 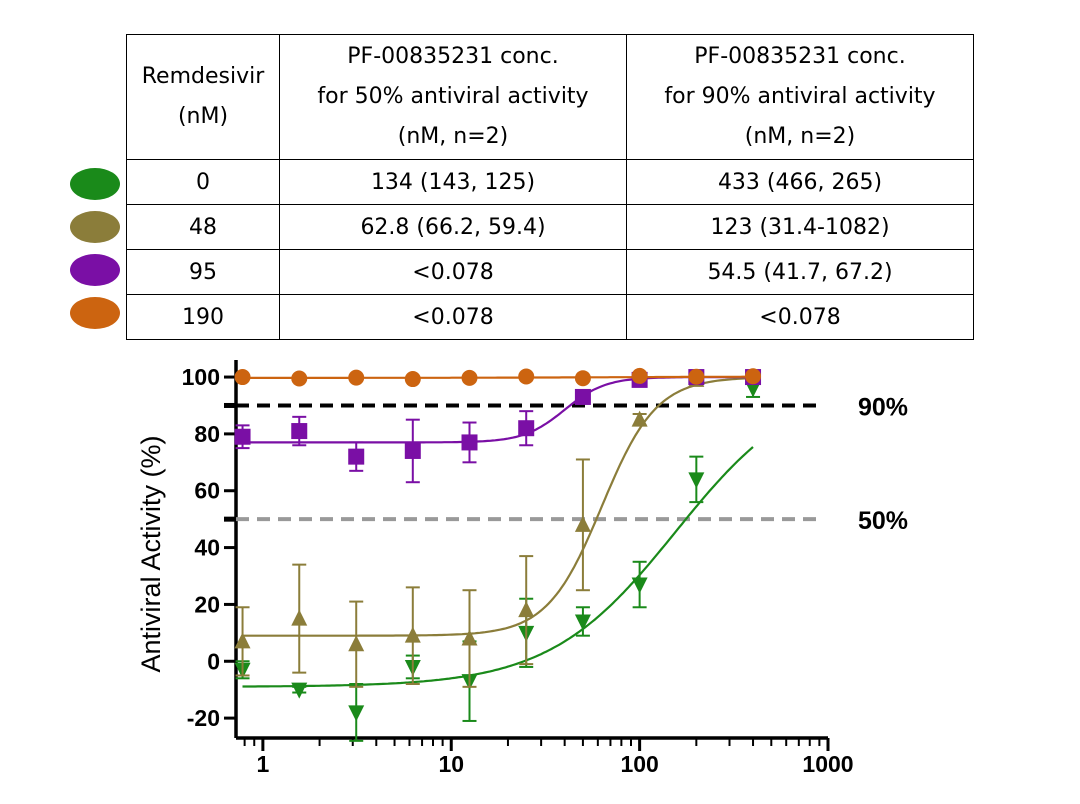 What do you see at coordinates (453, 96) in the screenshot?
I see `header-line: for 50% antiviral activity` at bounding box center [453, 96].